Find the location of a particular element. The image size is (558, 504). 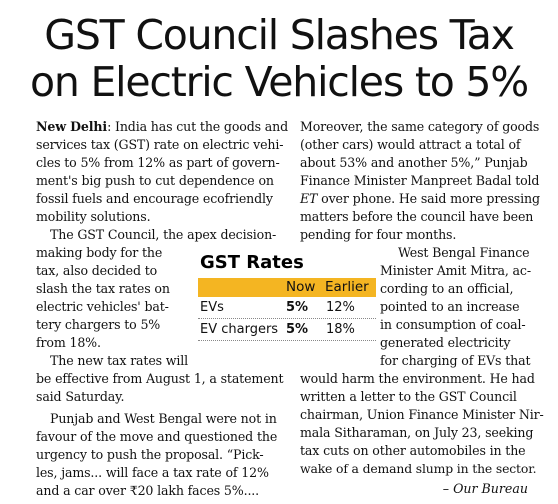

headline-line-2: on Electric Vehicles to 5% is located at coordinates (279, 82).